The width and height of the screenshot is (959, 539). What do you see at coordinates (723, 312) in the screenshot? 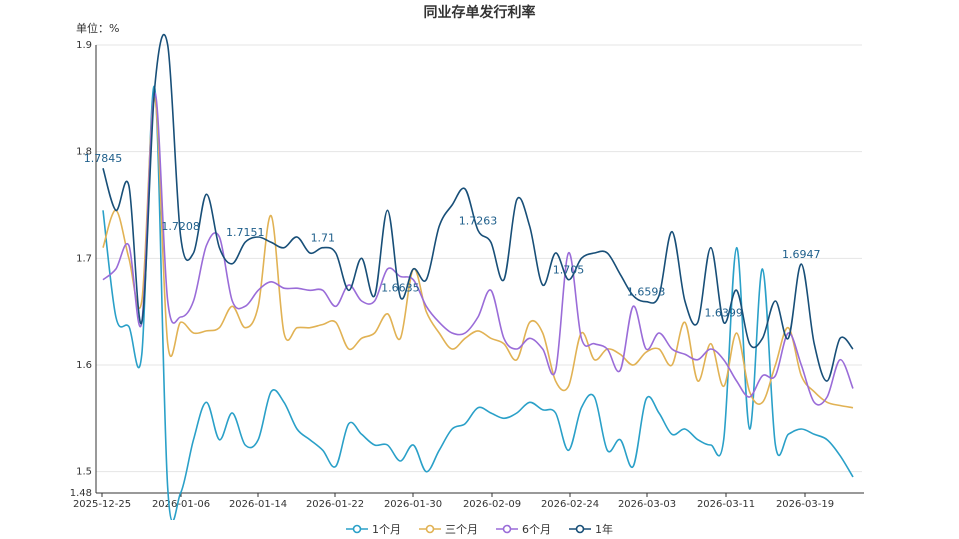
I see `data-label: 1.6399` at bounding box center [723, 312].